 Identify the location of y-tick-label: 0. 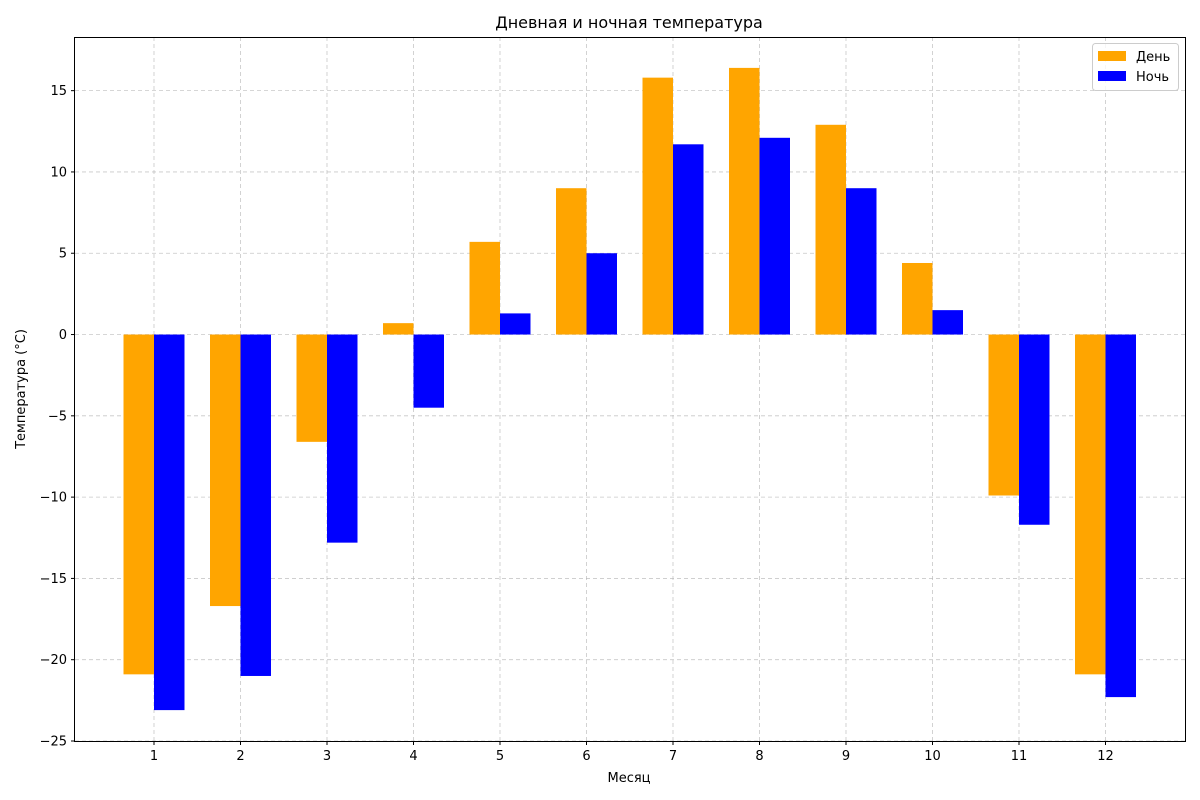
(63, 335).